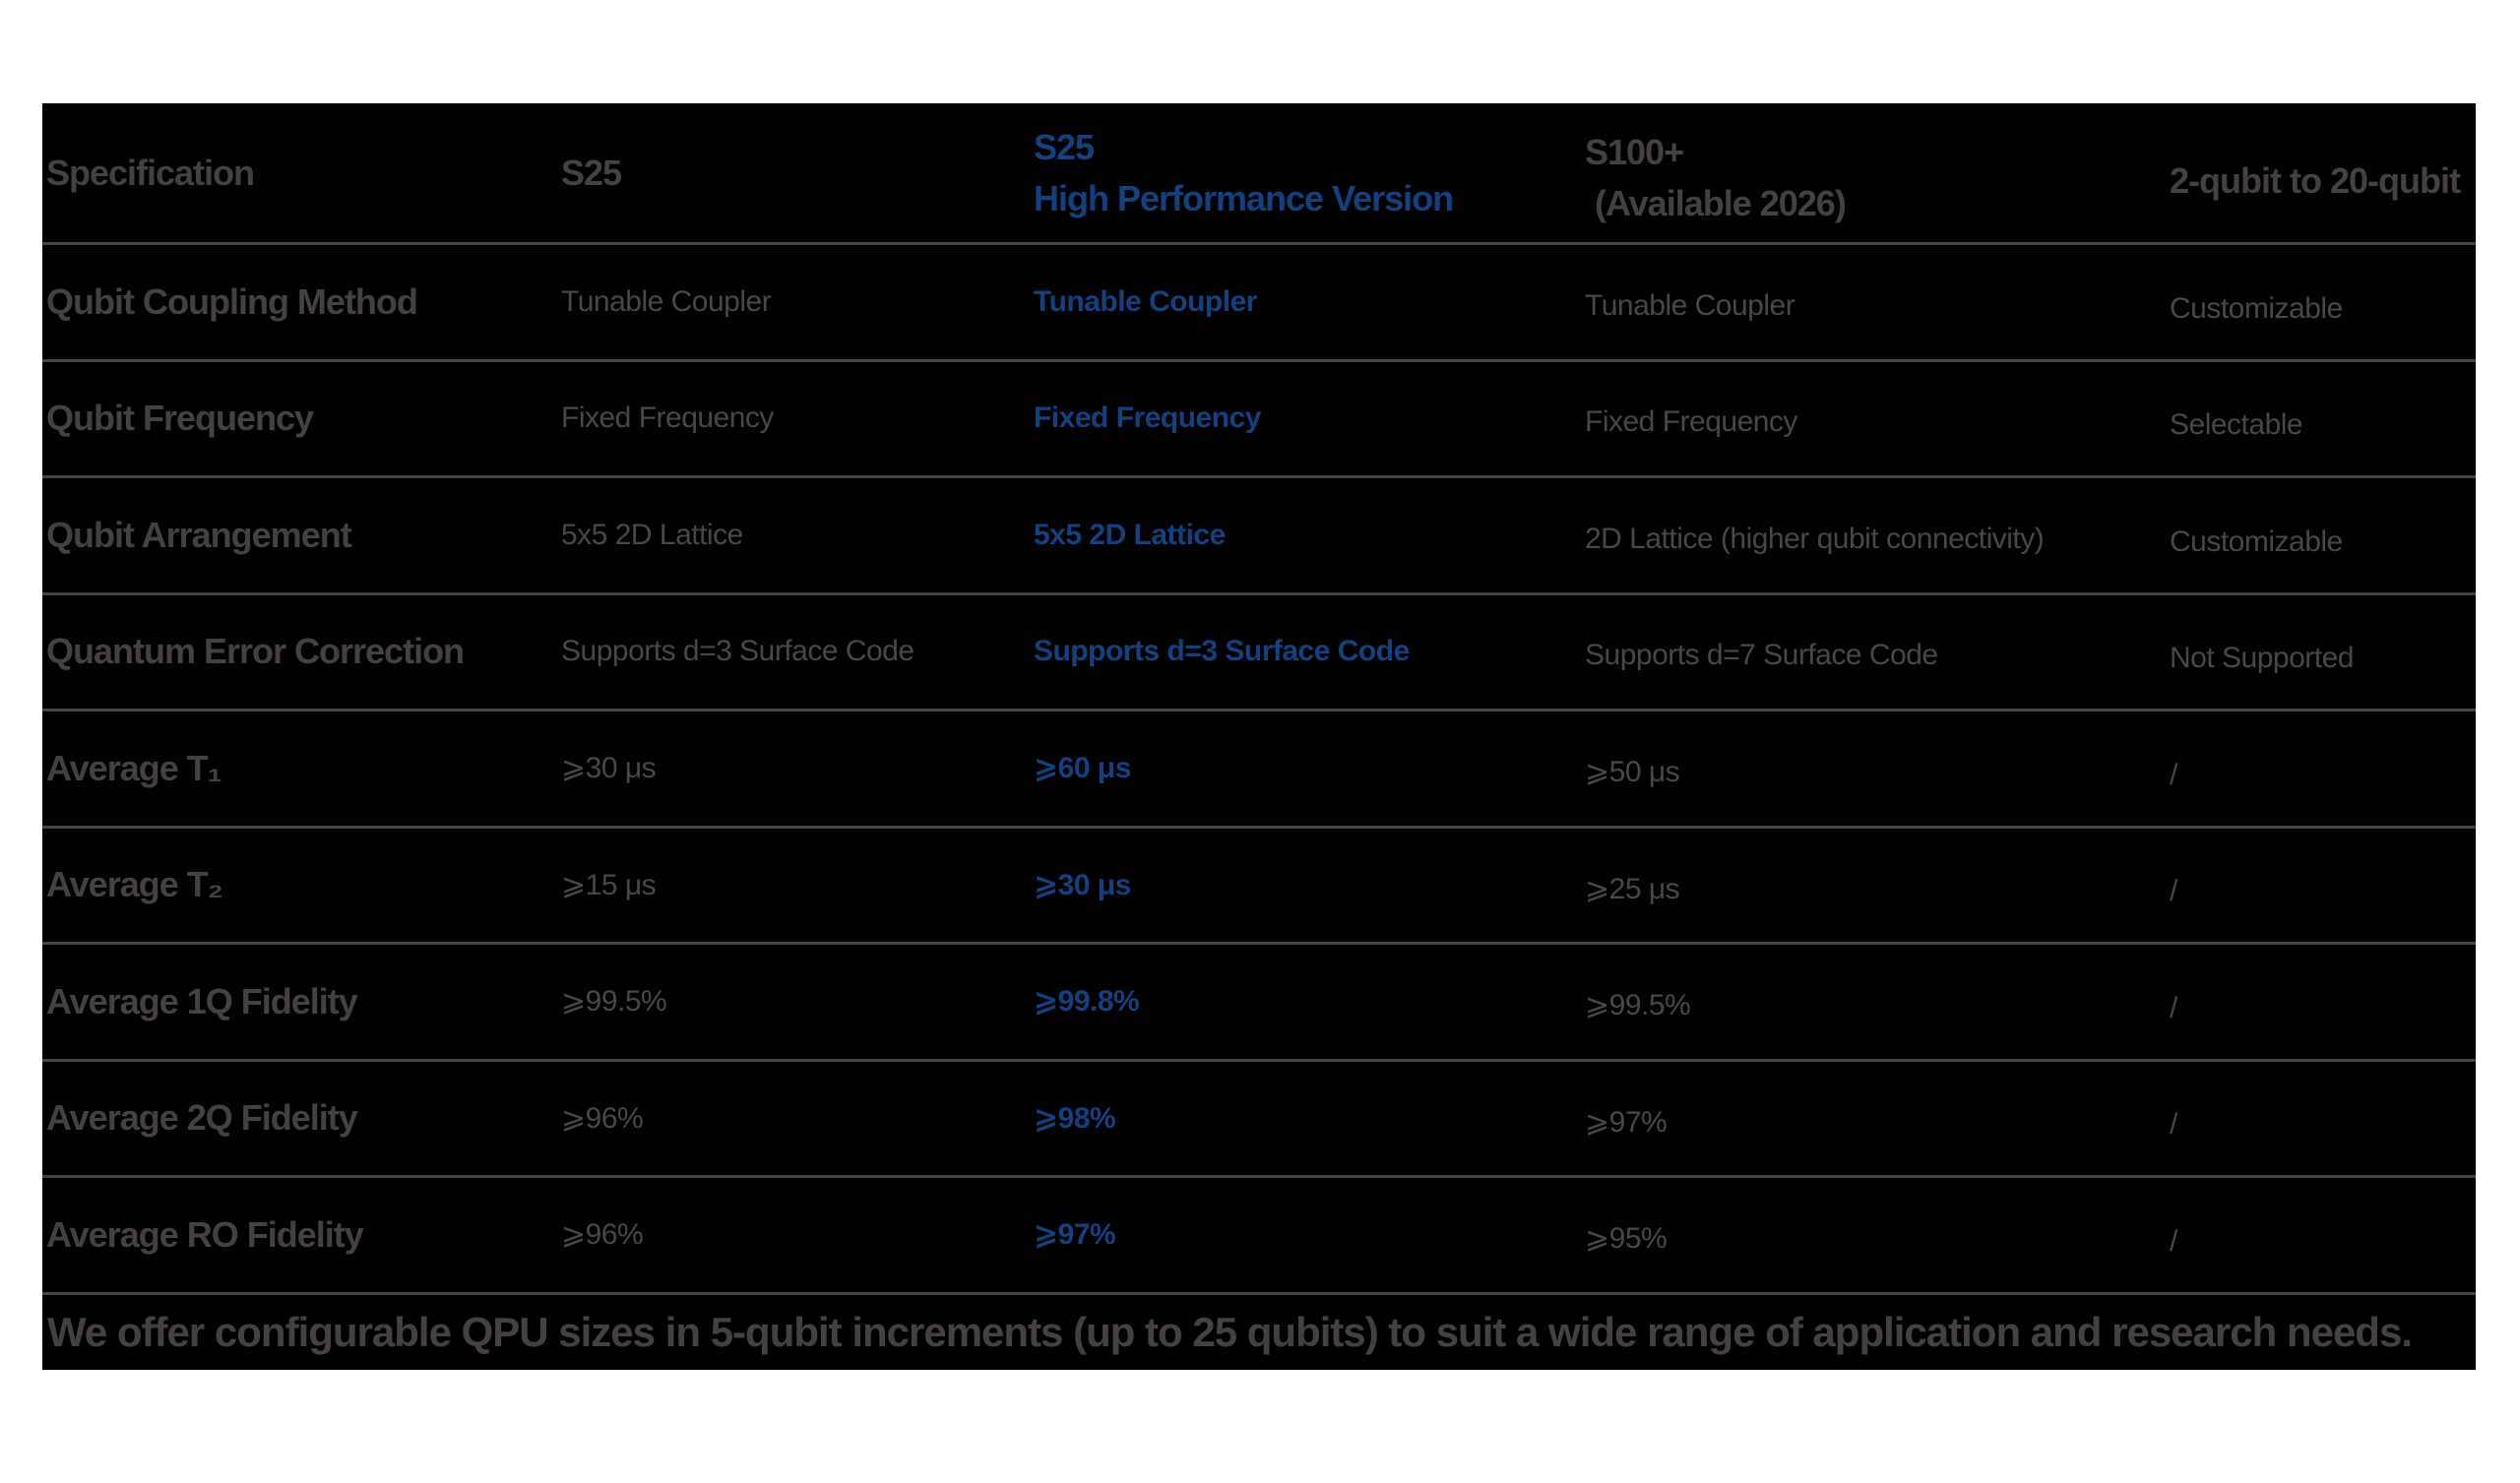 The width and height of the screenshot is (2520, 1483). Describe the element at coordinates (232, 301) in the screenshot. I see `row-label: Qubit Coupling Method` at that location.